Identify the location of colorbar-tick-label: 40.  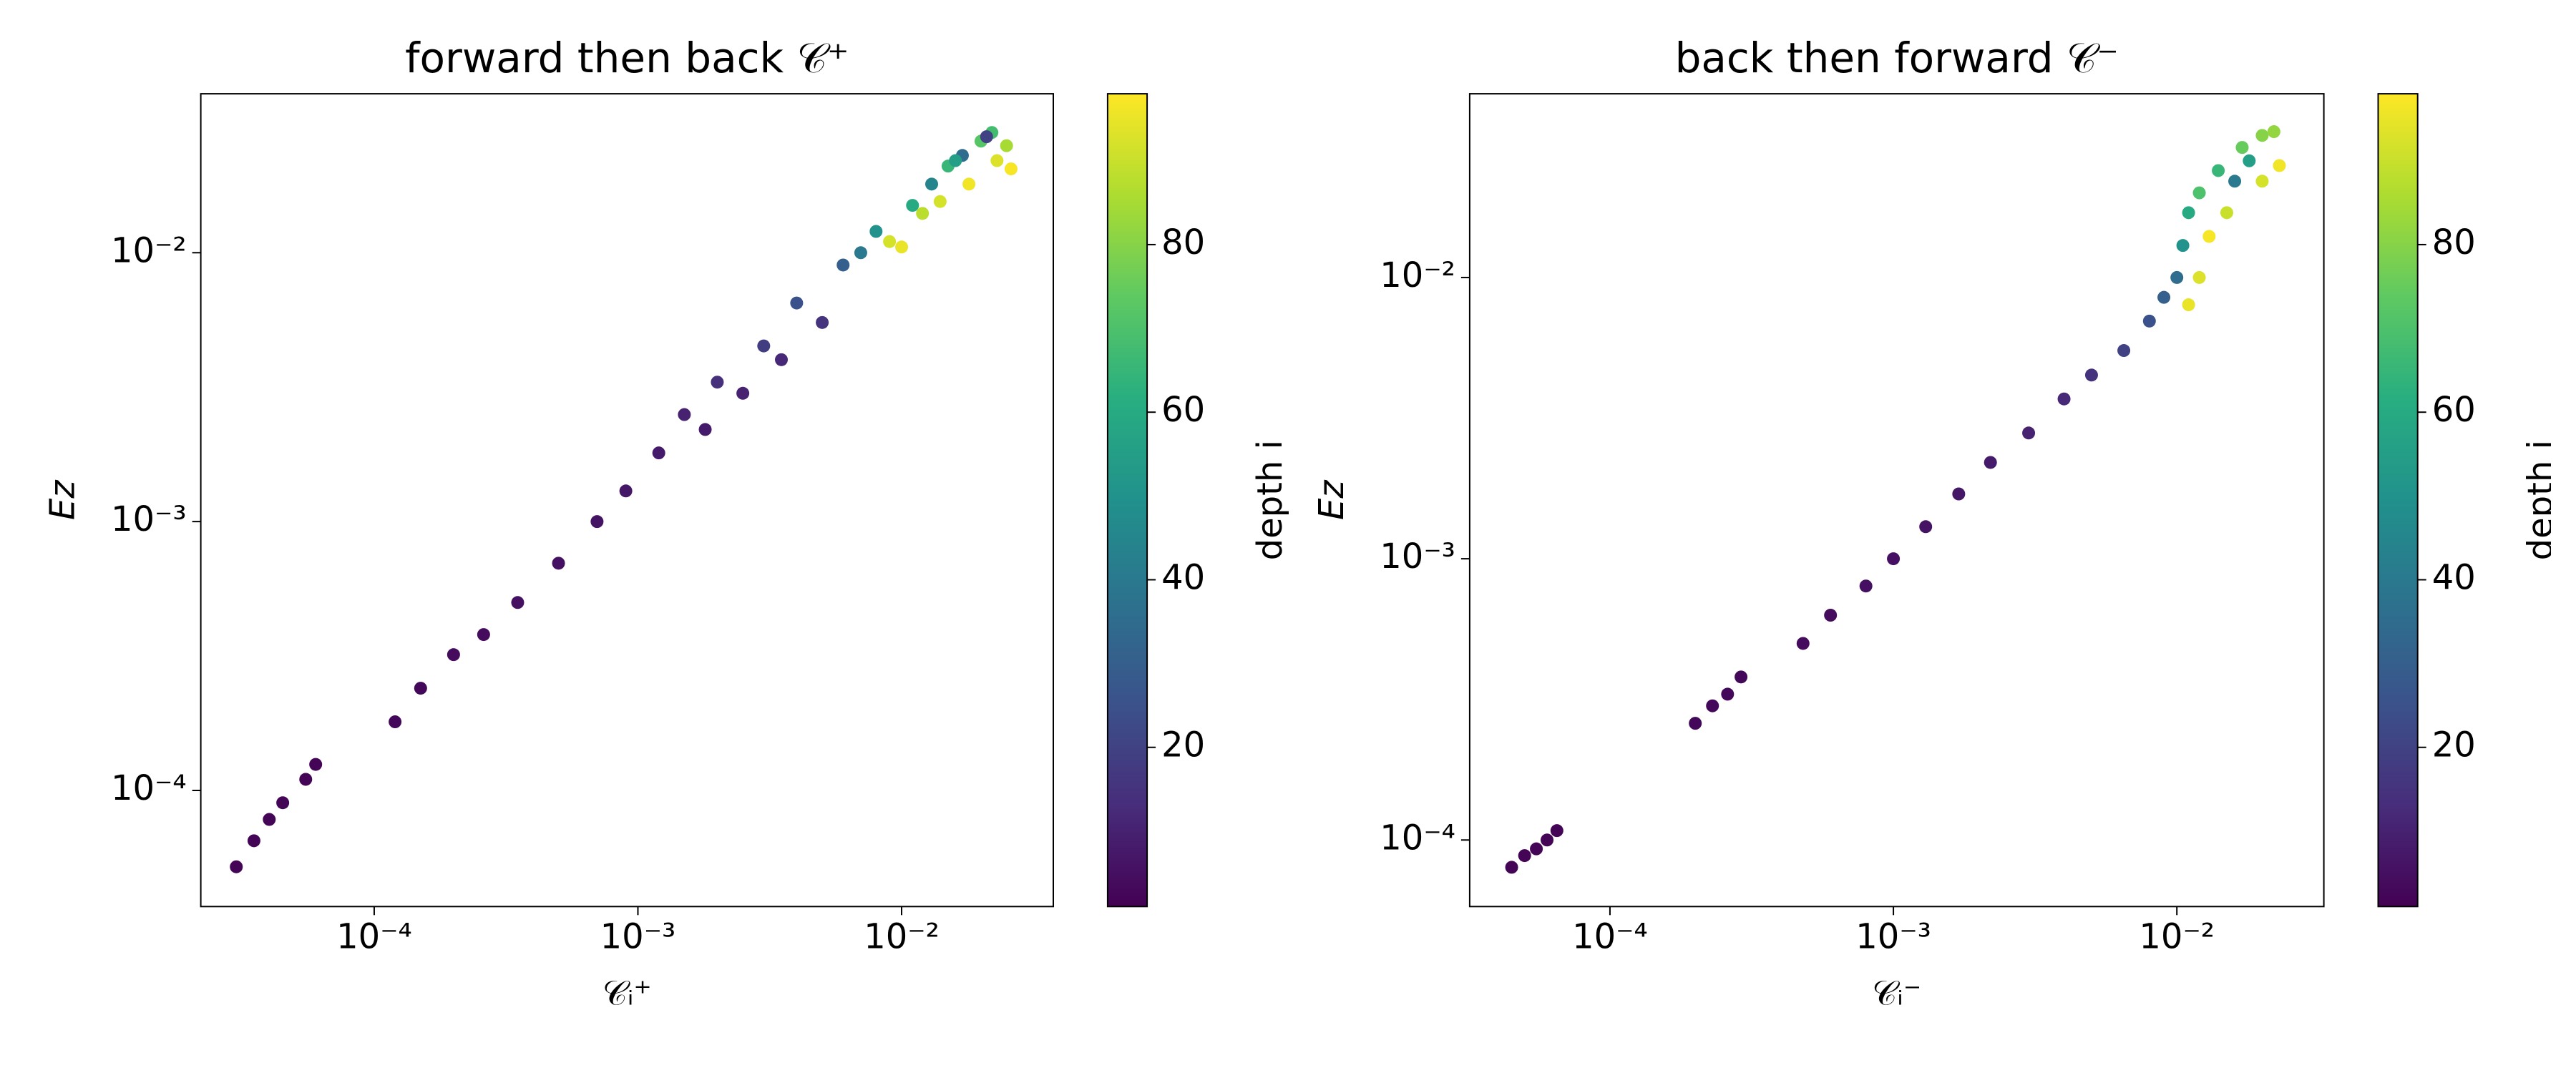
(2454, 577).